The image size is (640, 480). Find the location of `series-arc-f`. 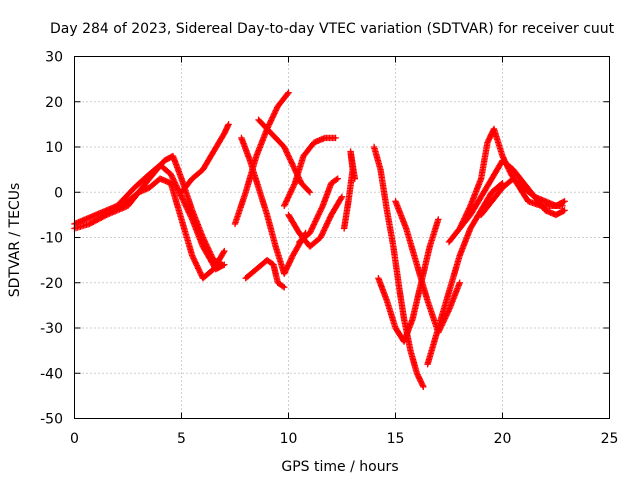

series-arc-f is located at coordinates (273, 205).